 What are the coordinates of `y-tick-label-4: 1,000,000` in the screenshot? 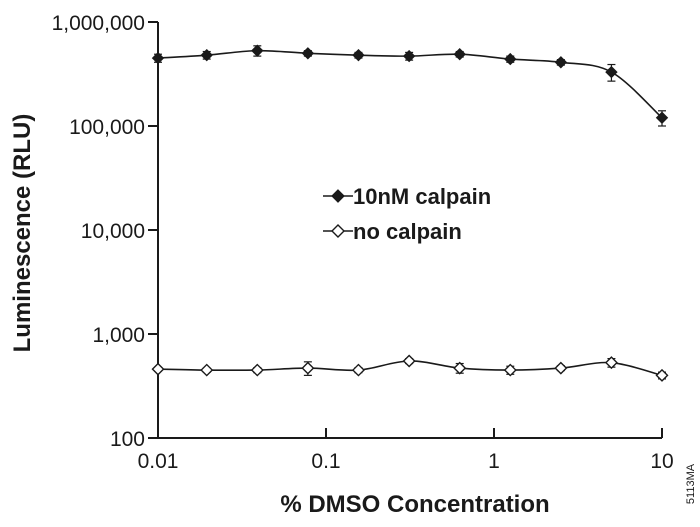 It's located at (98, 23).